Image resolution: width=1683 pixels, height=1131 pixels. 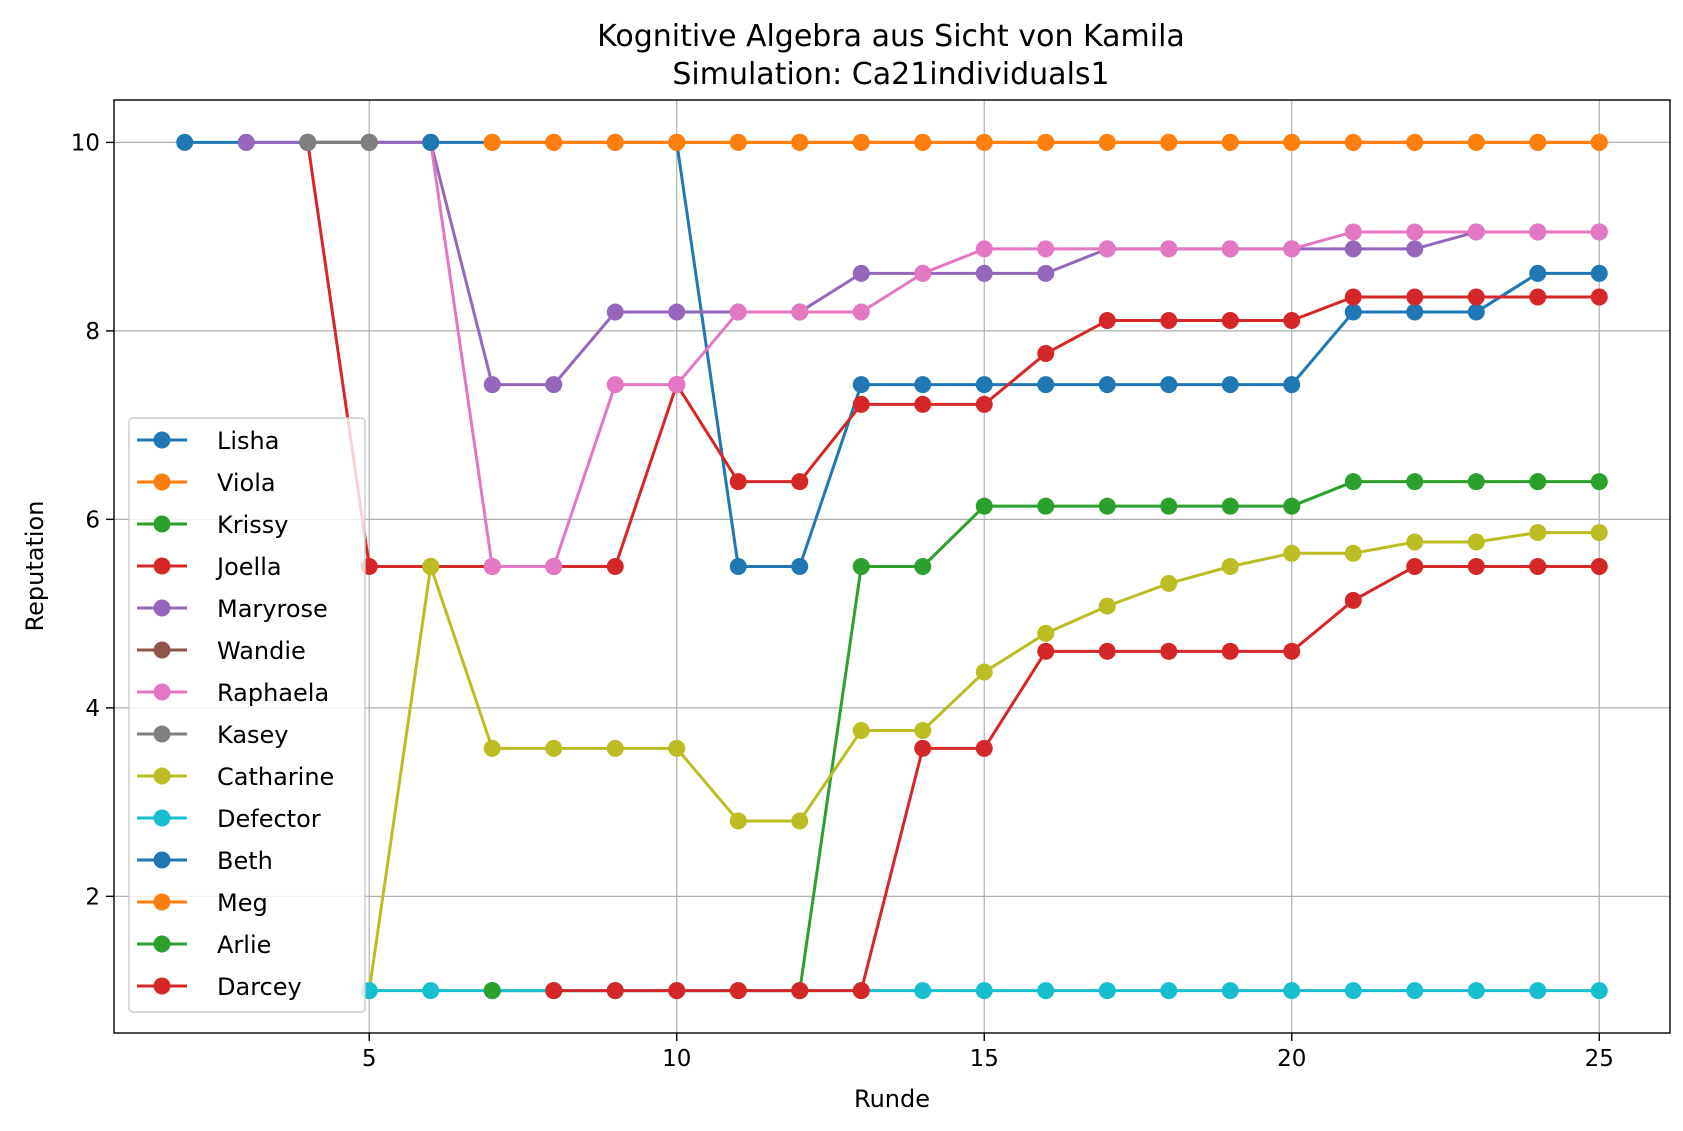 I want to click on legend-item: Defector, so click(x=229, y=819).